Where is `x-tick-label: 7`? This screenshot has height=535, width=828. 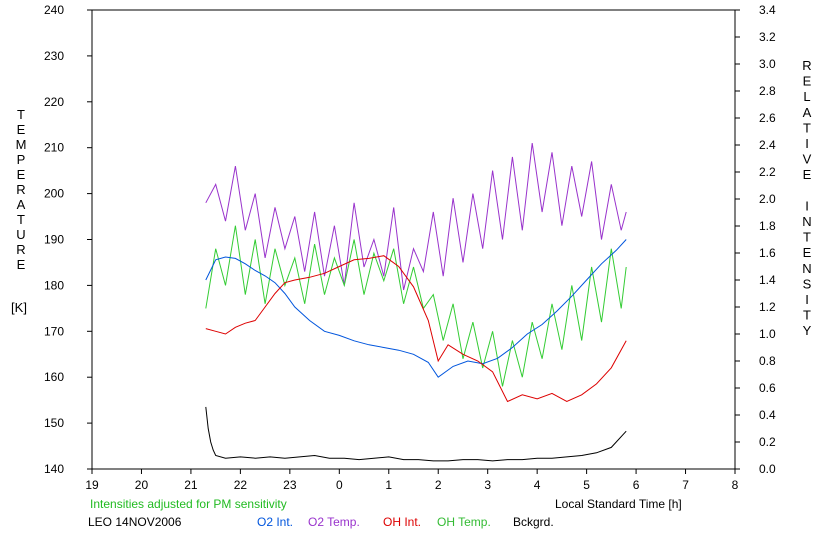
x-tick-label: 7 is located at coordinates (685, 485).